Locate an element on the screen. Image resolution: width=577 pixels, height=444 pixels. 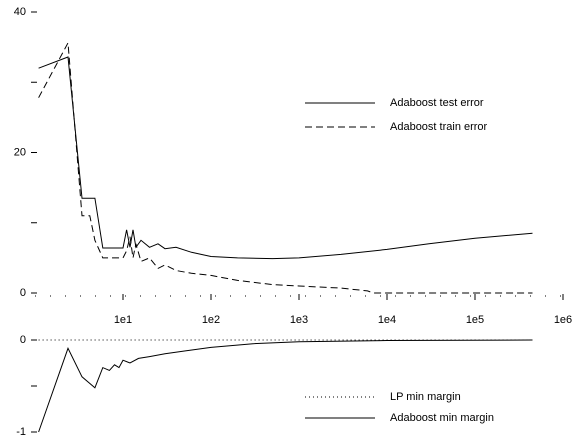
x-tick-label: 1e1 is located at coordinates (123, 320).